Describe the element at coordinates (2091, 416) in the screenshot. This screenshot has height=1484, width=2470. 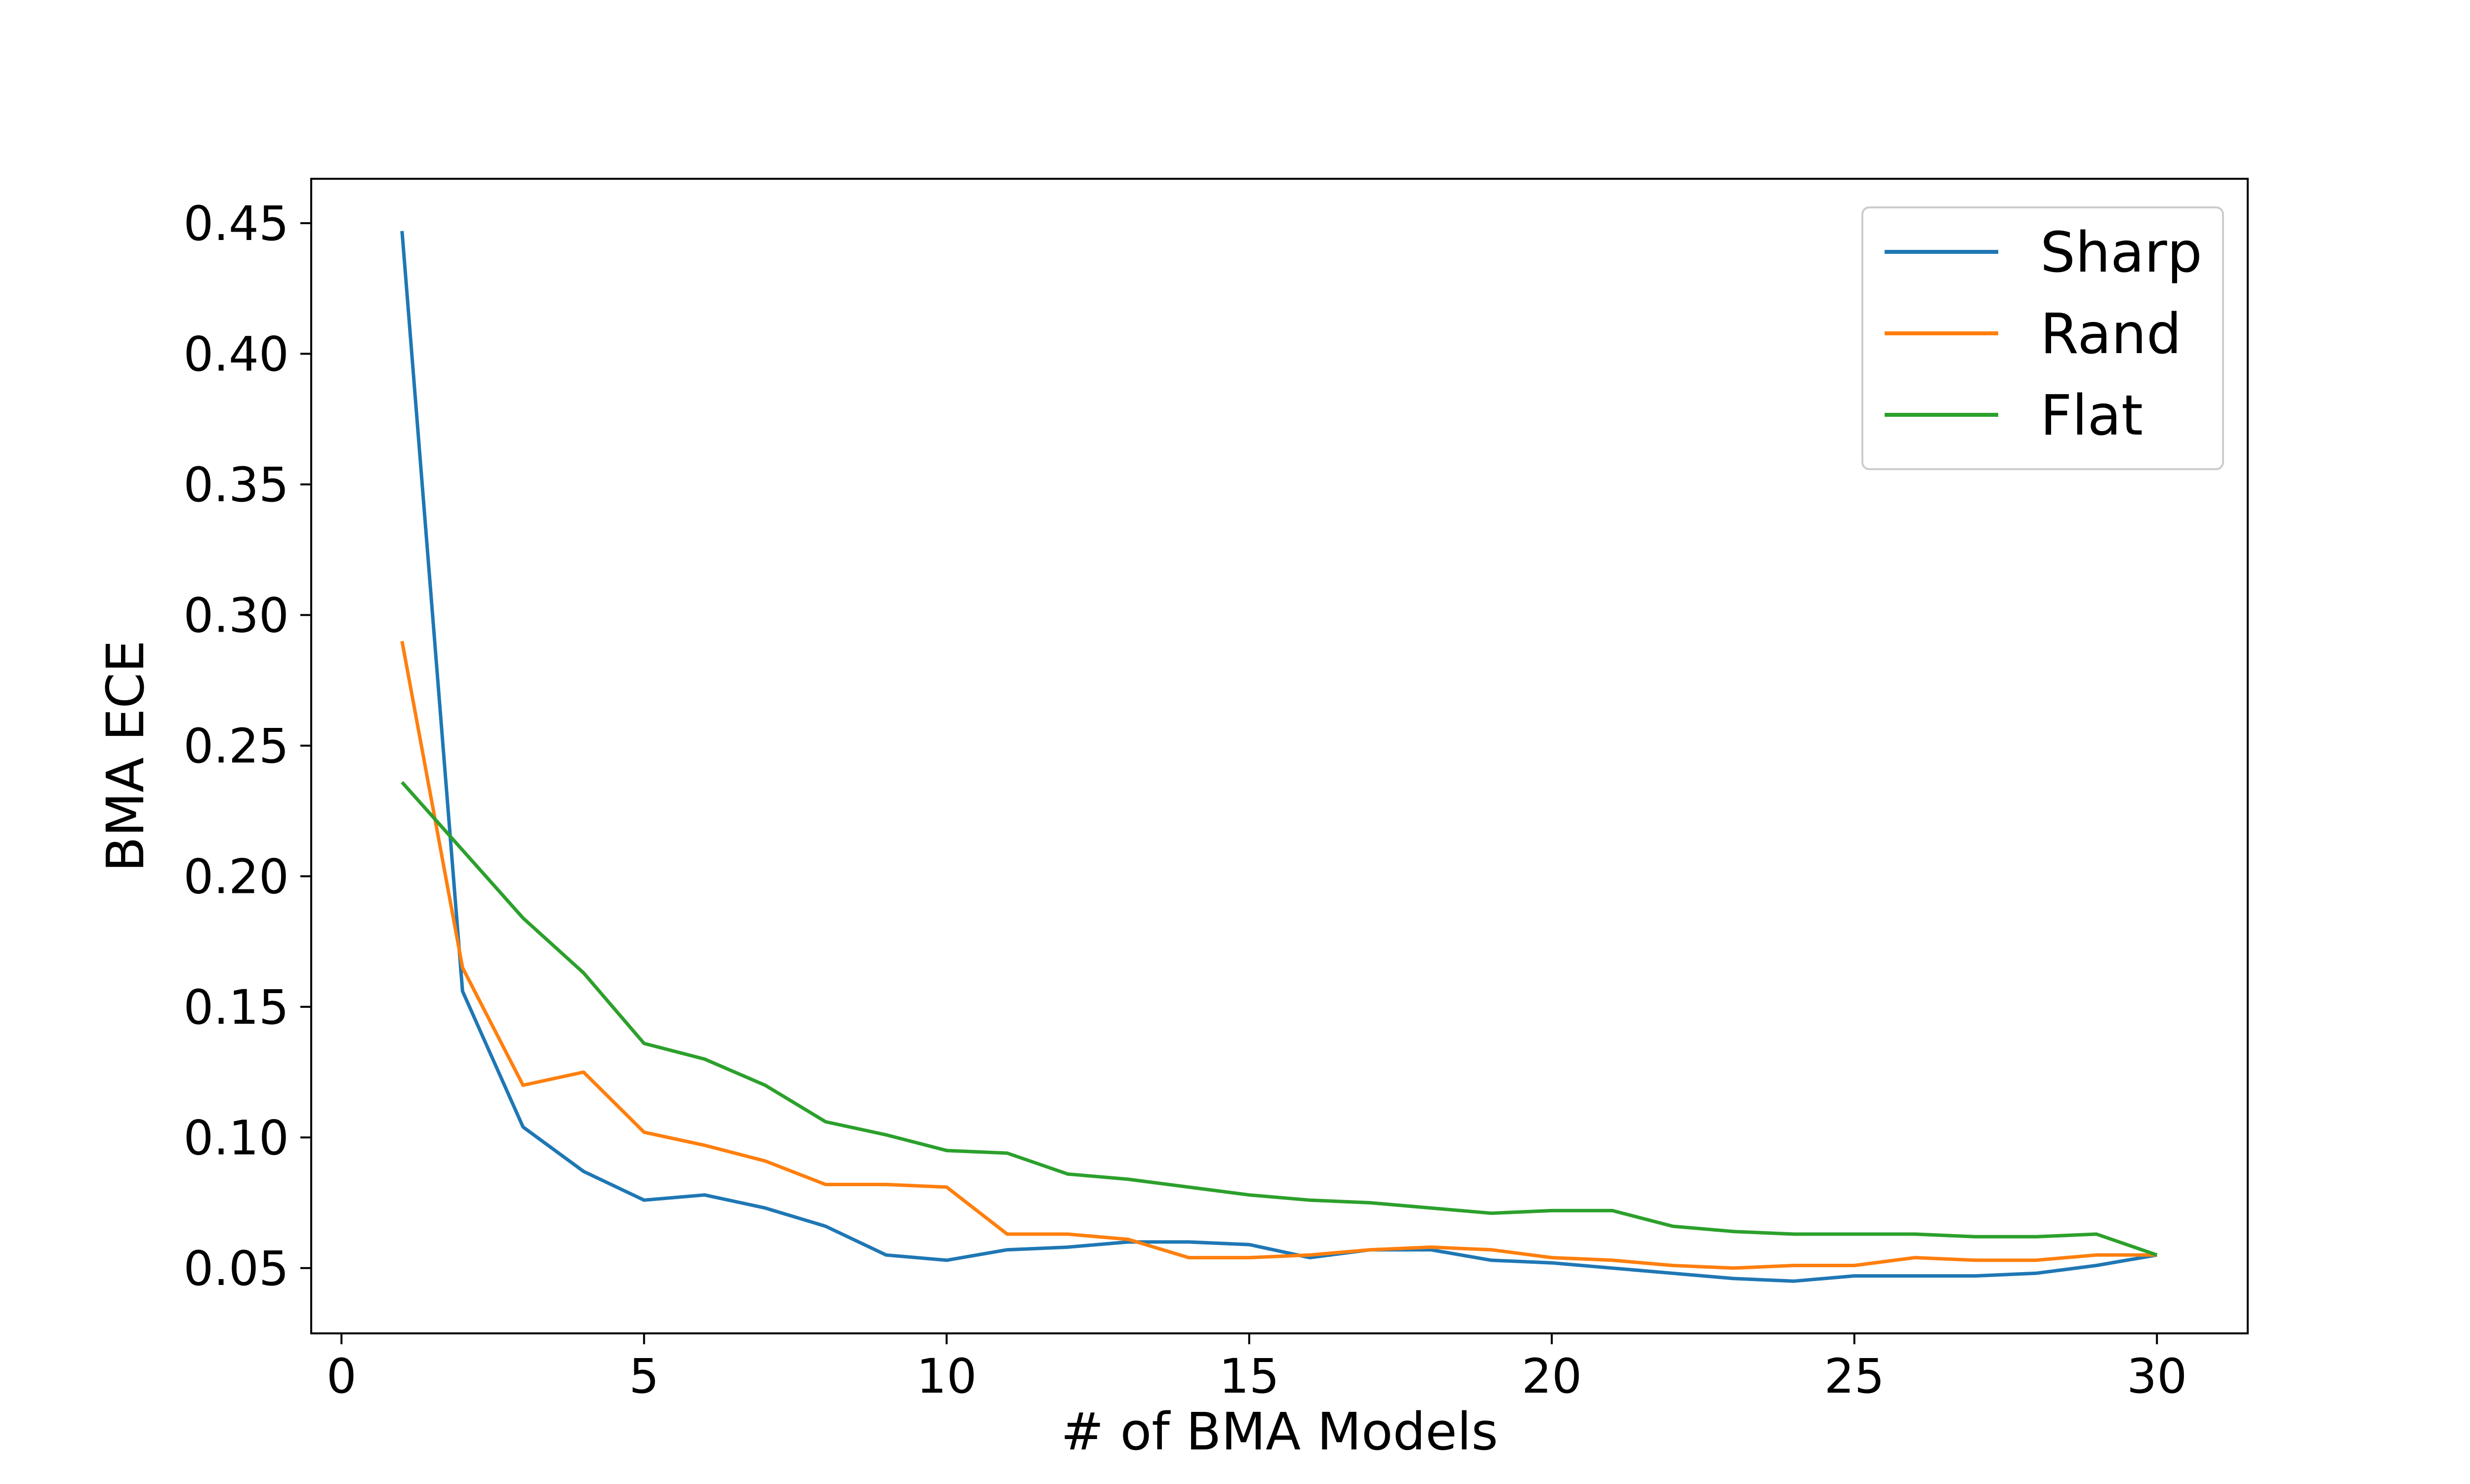
I see `legend-label-flat: Flat` at that location.